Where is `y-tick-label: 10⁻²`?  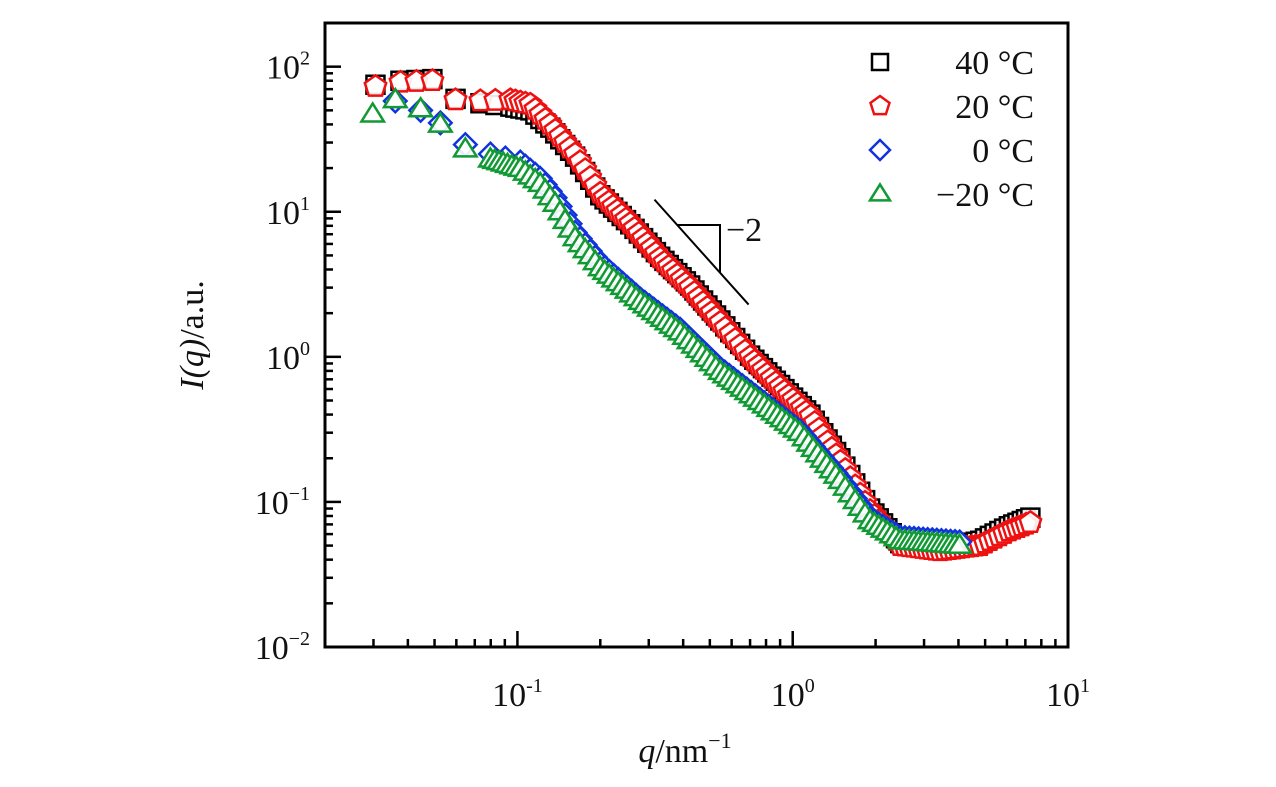
y-tick-label: 10⁻² is located at coordinates (282, 647).